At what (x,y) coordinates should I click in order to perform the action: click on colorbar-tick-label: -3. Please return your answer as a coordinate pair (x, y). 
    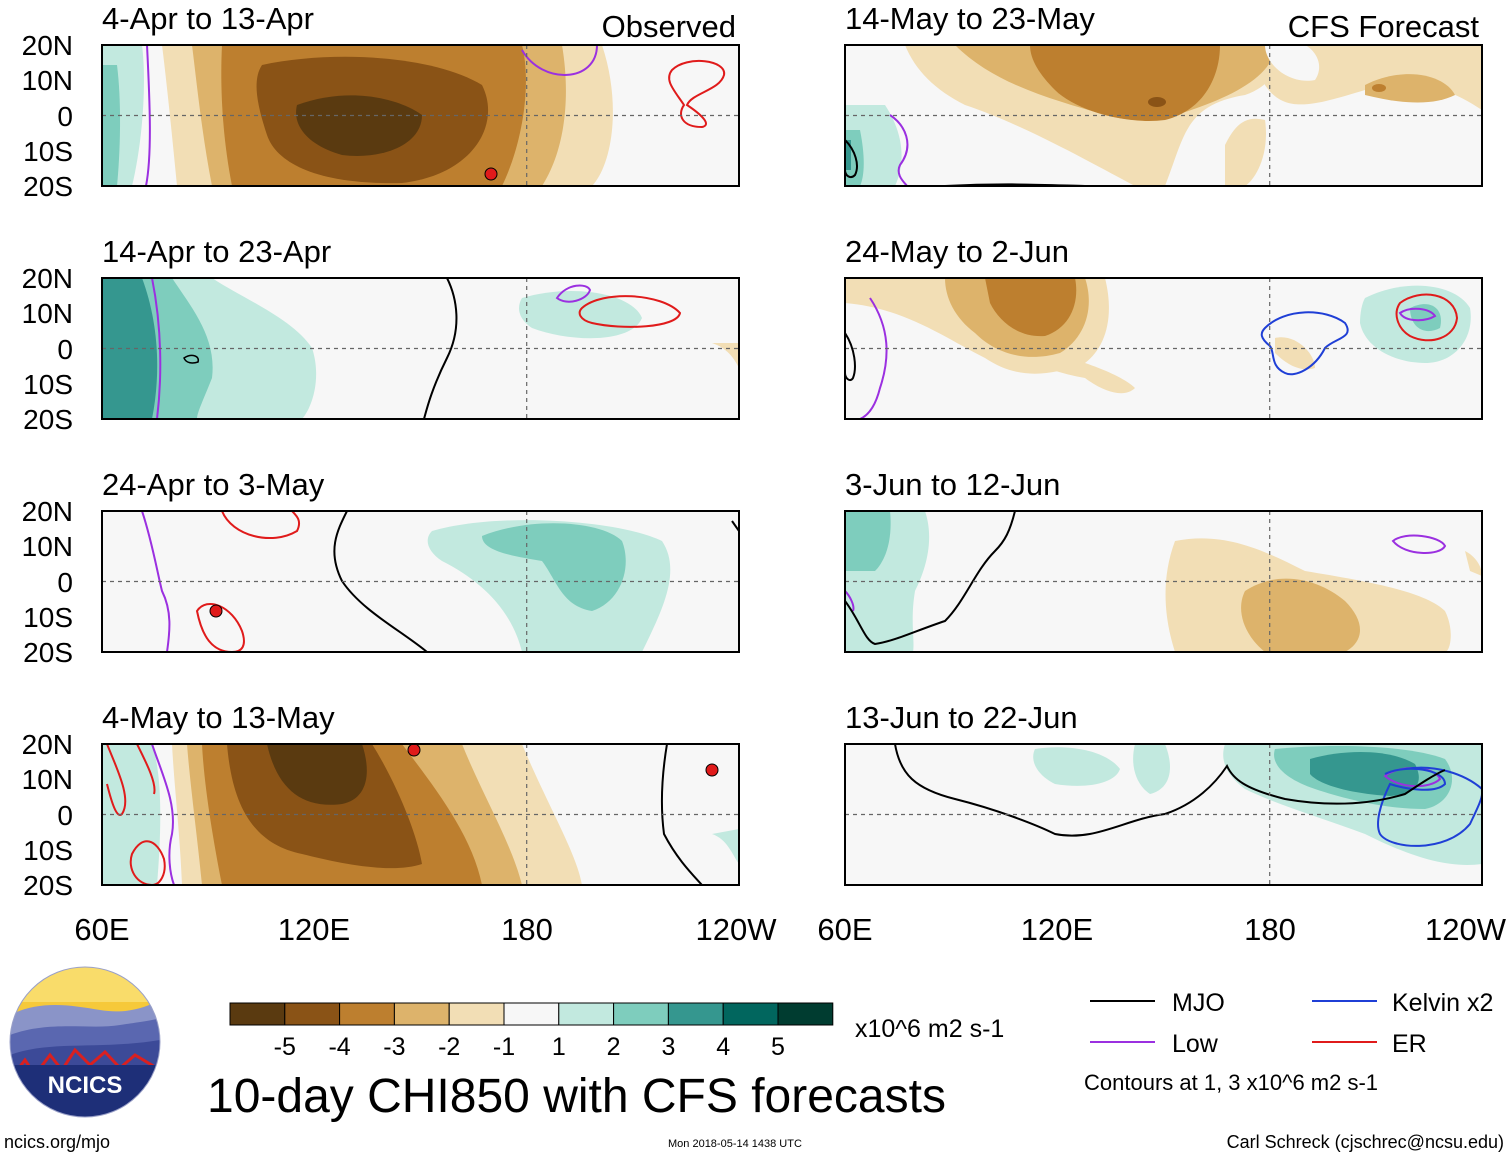
    Looking at the image, I should click on (394, 1047).